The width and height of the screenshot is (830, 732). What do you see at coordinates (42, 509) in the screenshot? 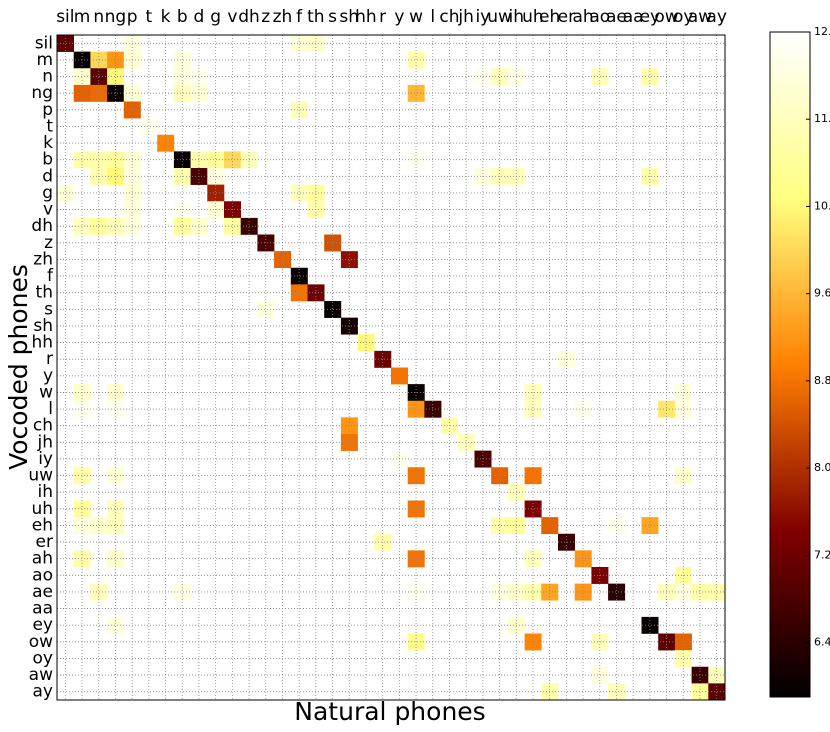
I see `y-tick-label: uh` at bounding box center [42, 509].